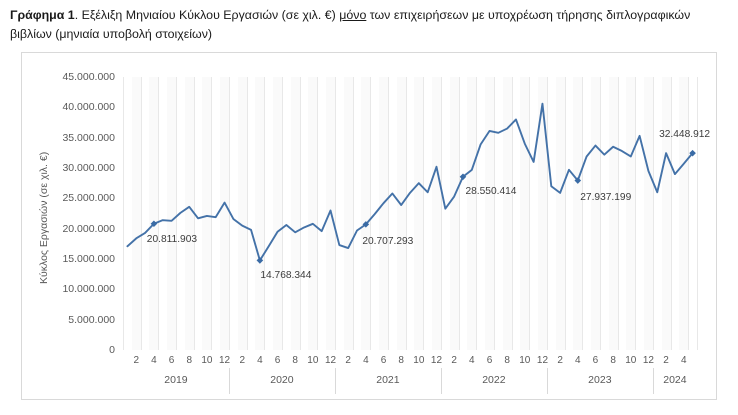  What do you see at coordinates (42, 15) in the screenshot?
I see `figure-caption-lead: Γράφημα 1` at bounding box center [42, 15].